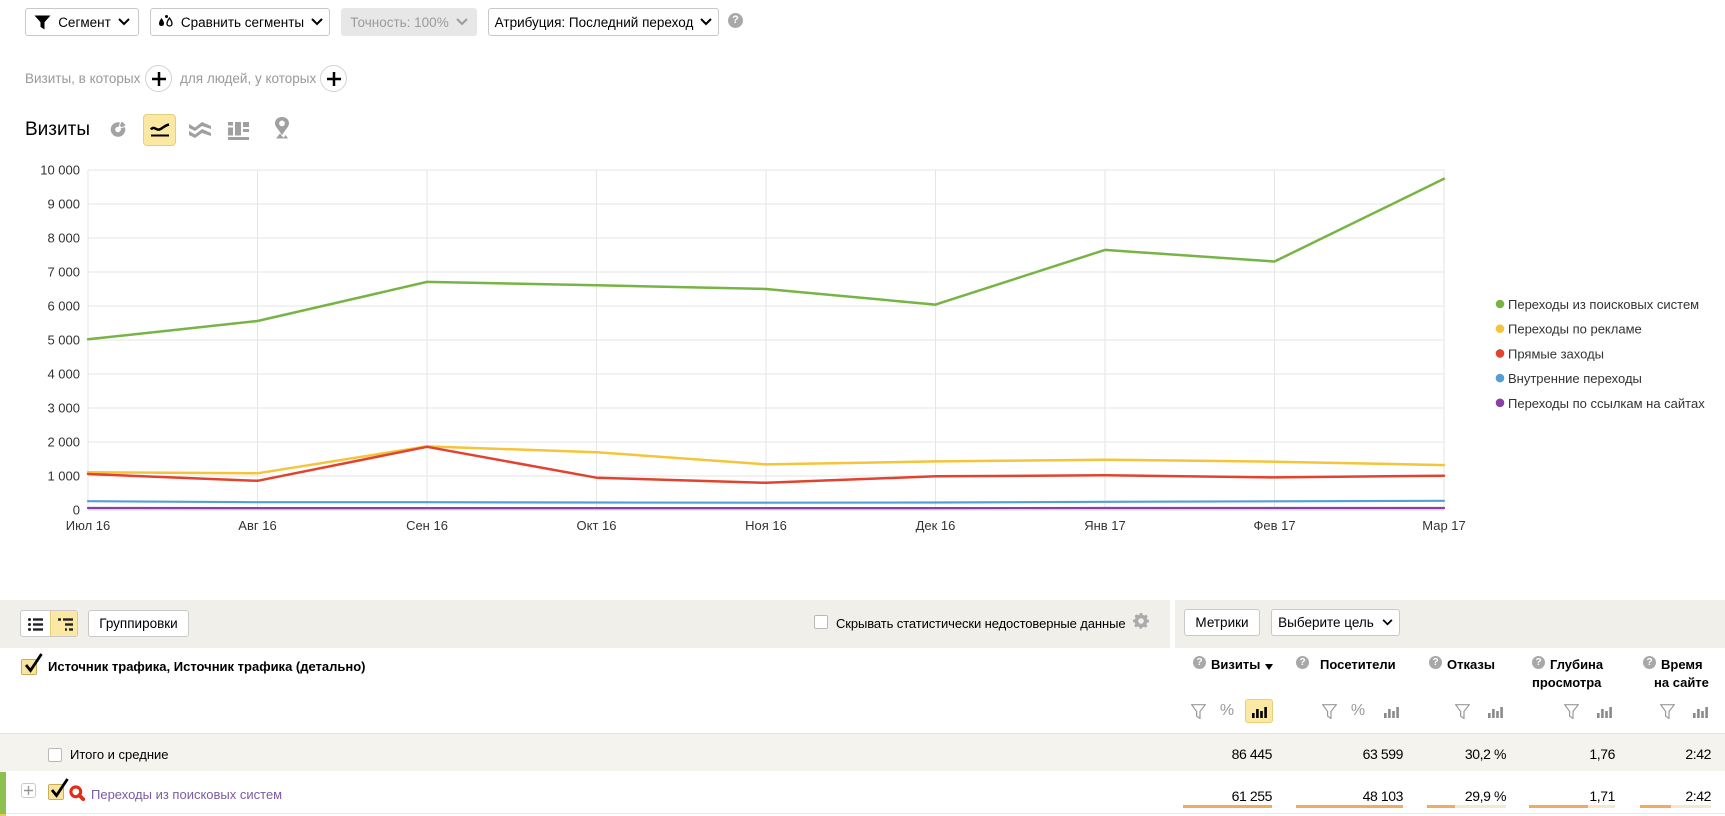 The width and height of the screenshot is (1725, 816). I want to click on svg-text: Внутренние переходы, so click(1575, 378).